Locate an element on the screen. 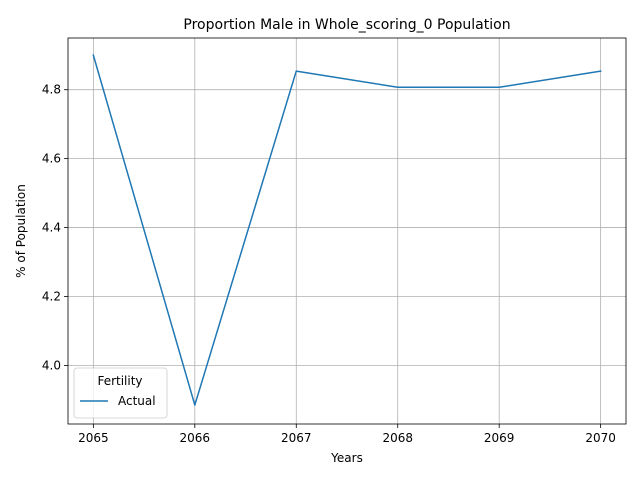 This screenshot has height=480, width=640. x-axis-label: Years is located at coordinates (346, 458).